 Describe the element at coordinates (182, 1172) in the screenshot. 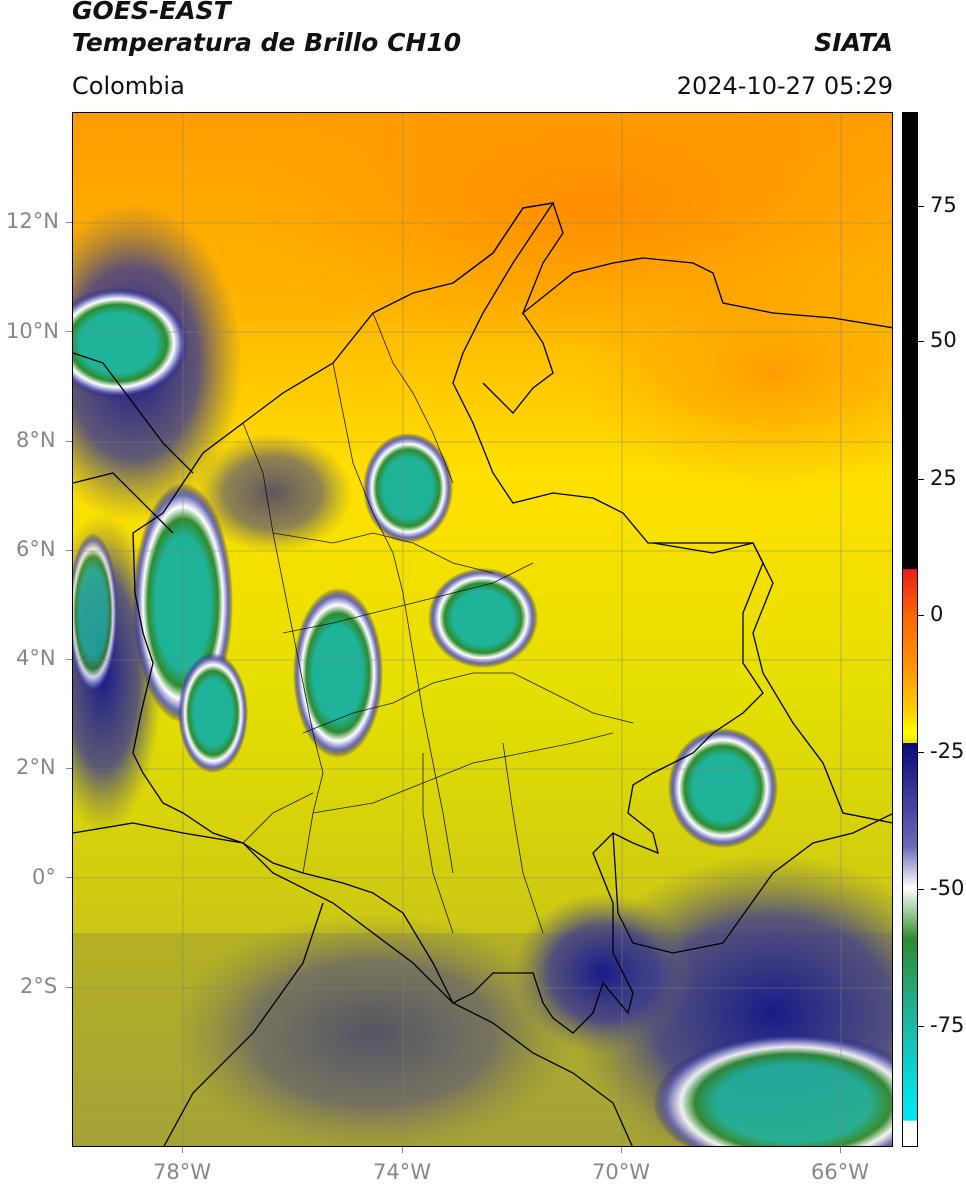

I see `lon-label-78w: 78°W` at that location.